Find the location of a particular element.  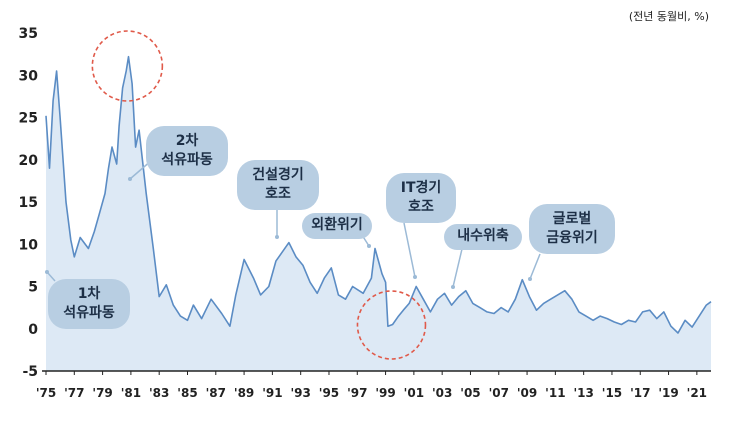

x-tick-label: '05 is located at coordinates (470, 393).